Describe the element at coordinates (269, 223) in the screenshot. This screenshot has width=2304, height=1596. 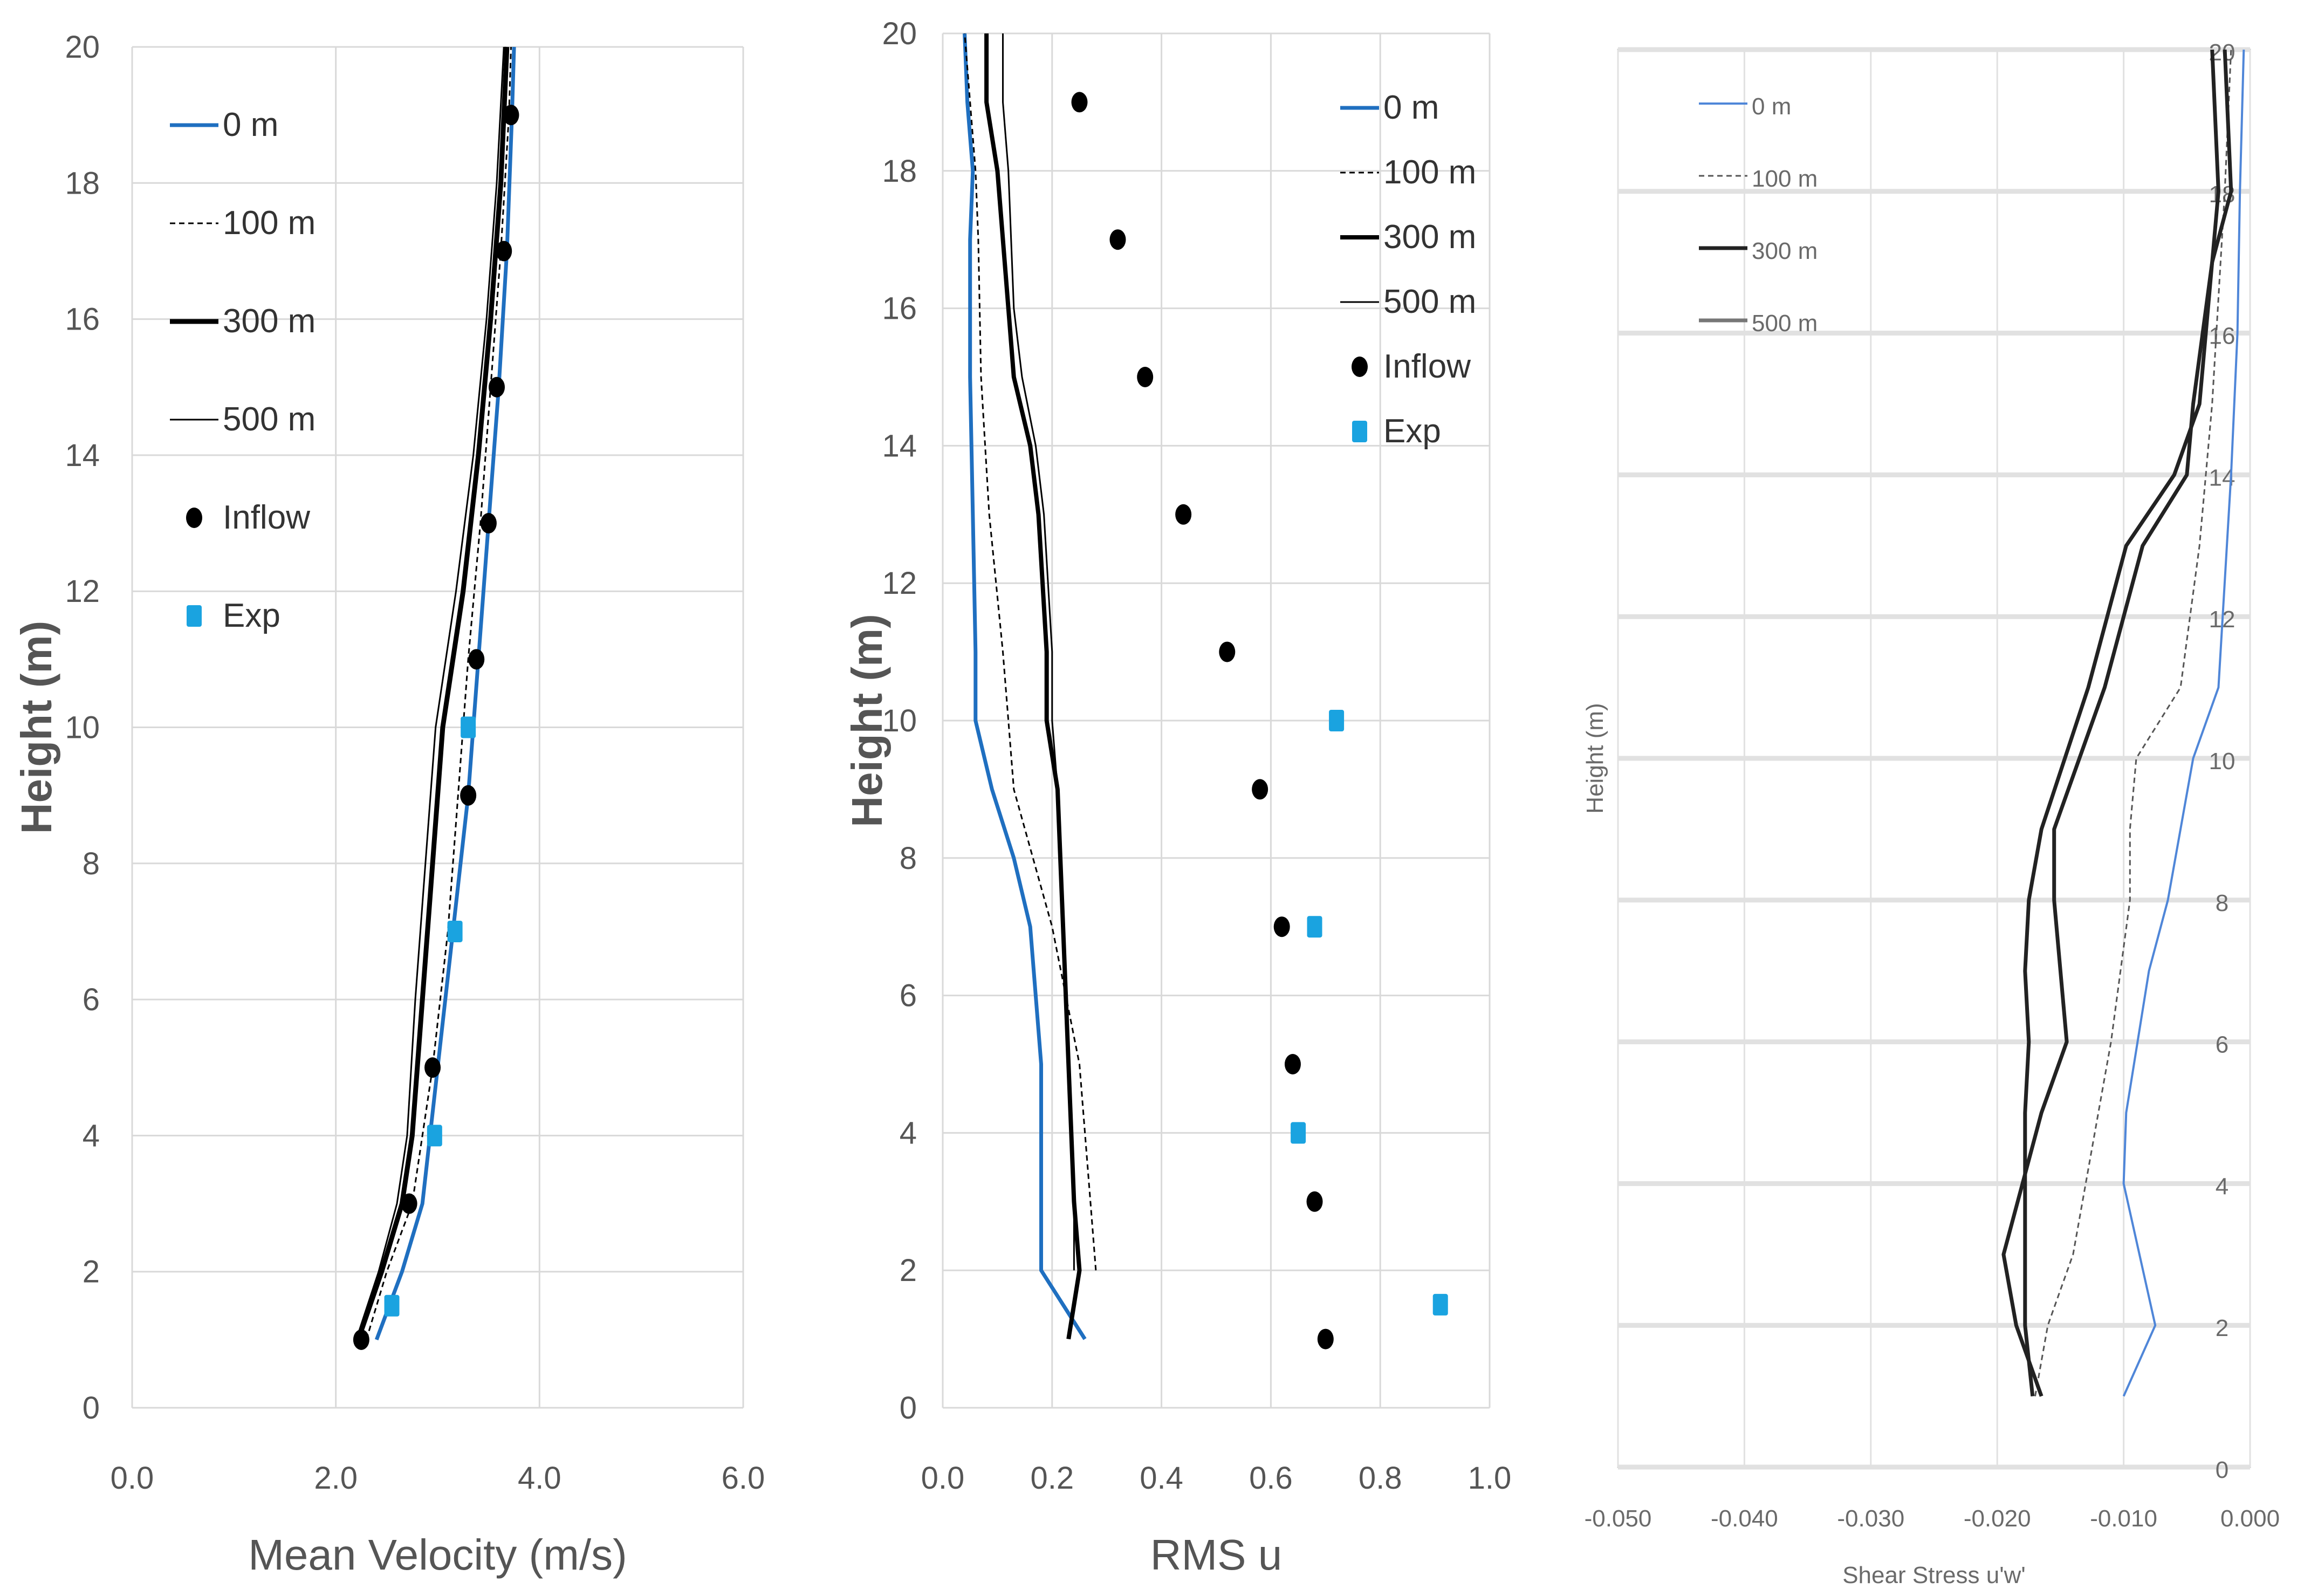
I see `legend-label-100-m: 100 m` at that location.